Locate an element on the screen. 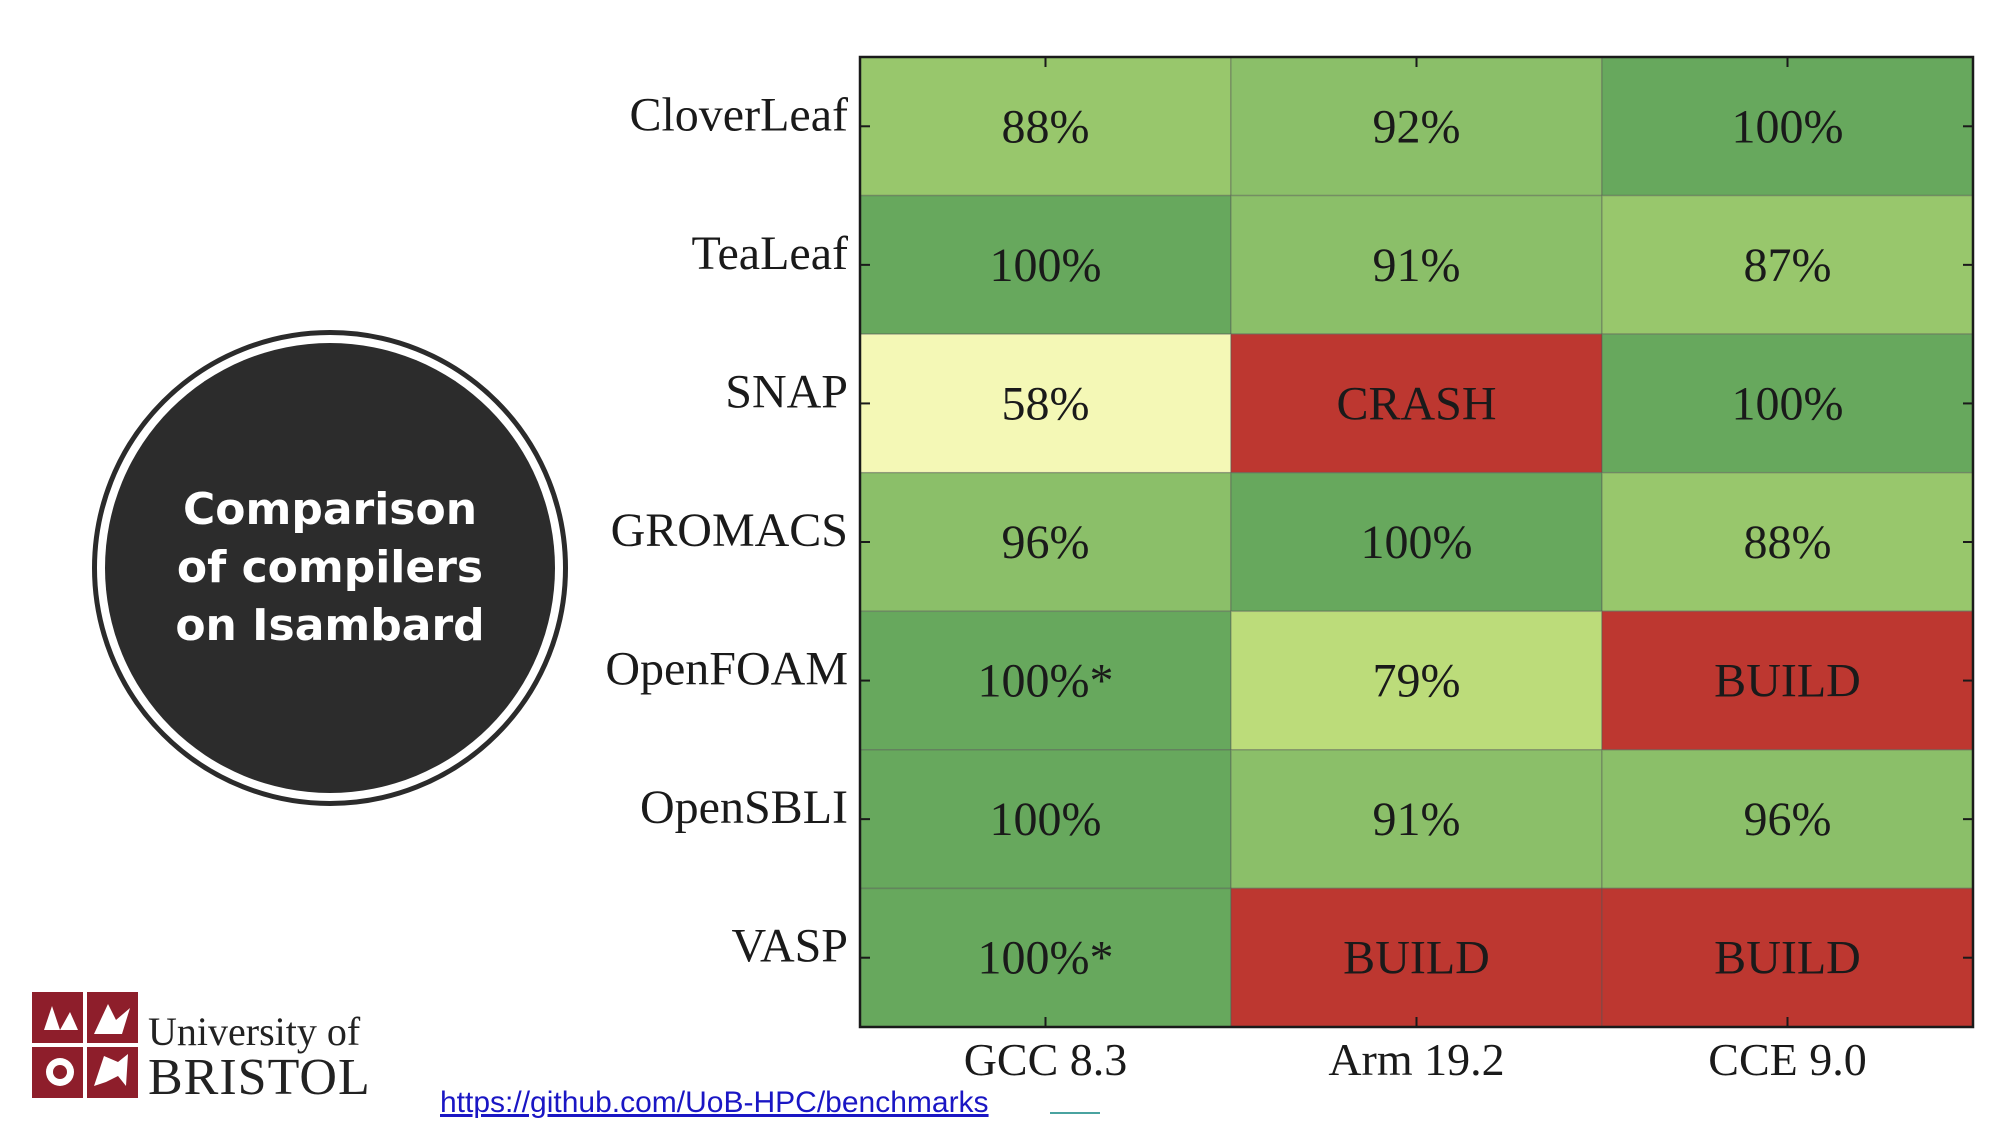 The height and width of the screenshot is (1125, 2000). column-label-arm-19-2: Arm 19.2 is located at coordinates (1416, 1059).